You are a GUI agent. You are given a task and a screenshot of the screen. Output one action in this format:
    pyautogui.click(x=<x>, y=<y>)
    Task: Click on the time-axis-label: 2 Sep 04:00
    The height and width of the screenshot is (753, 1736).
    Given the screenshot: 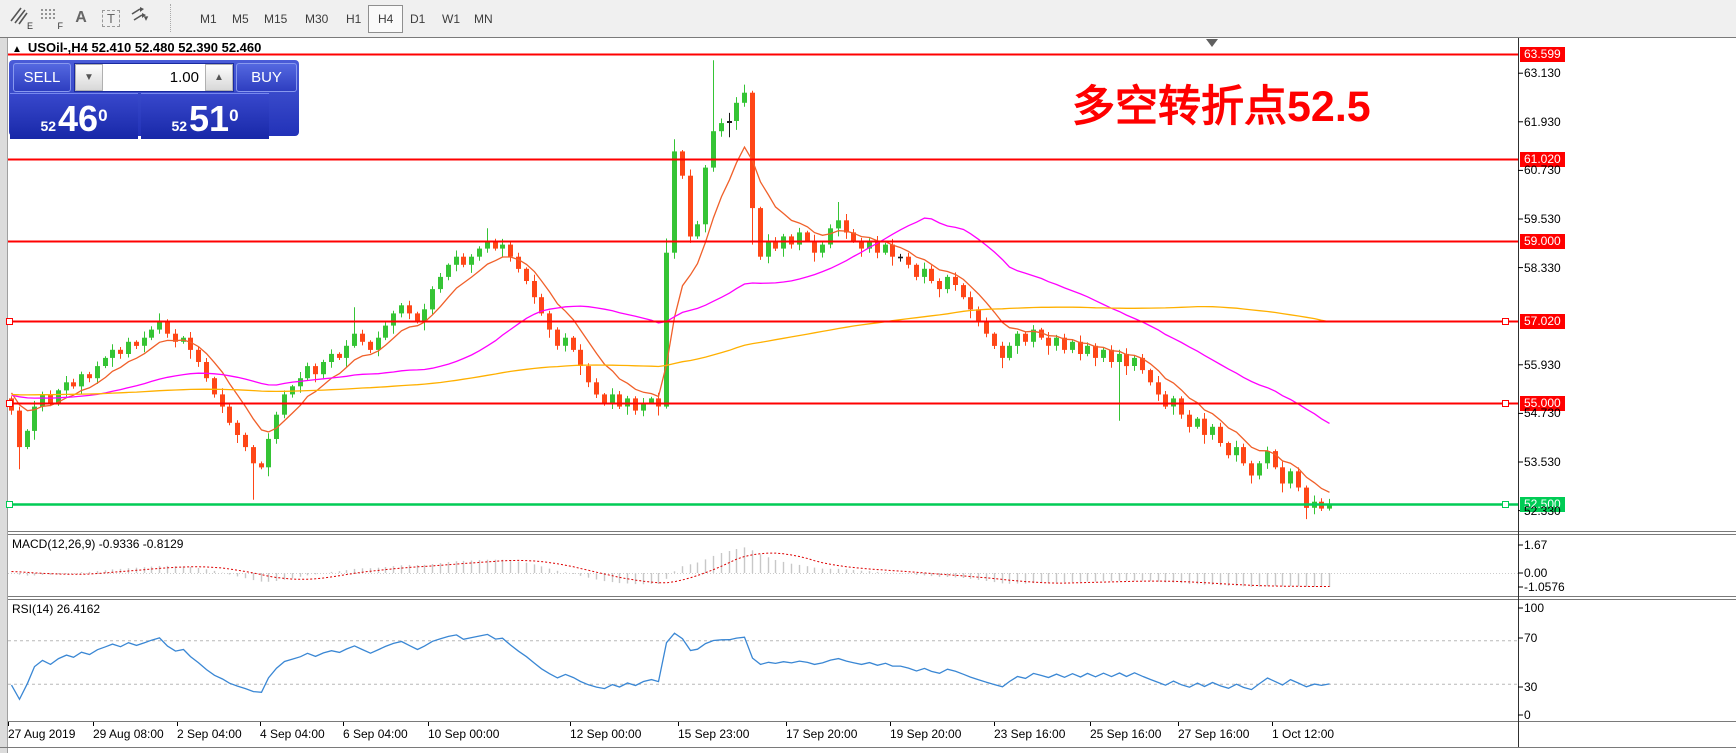 What is the action you would take?
    pyautogui.click(x=209, y=734)
    